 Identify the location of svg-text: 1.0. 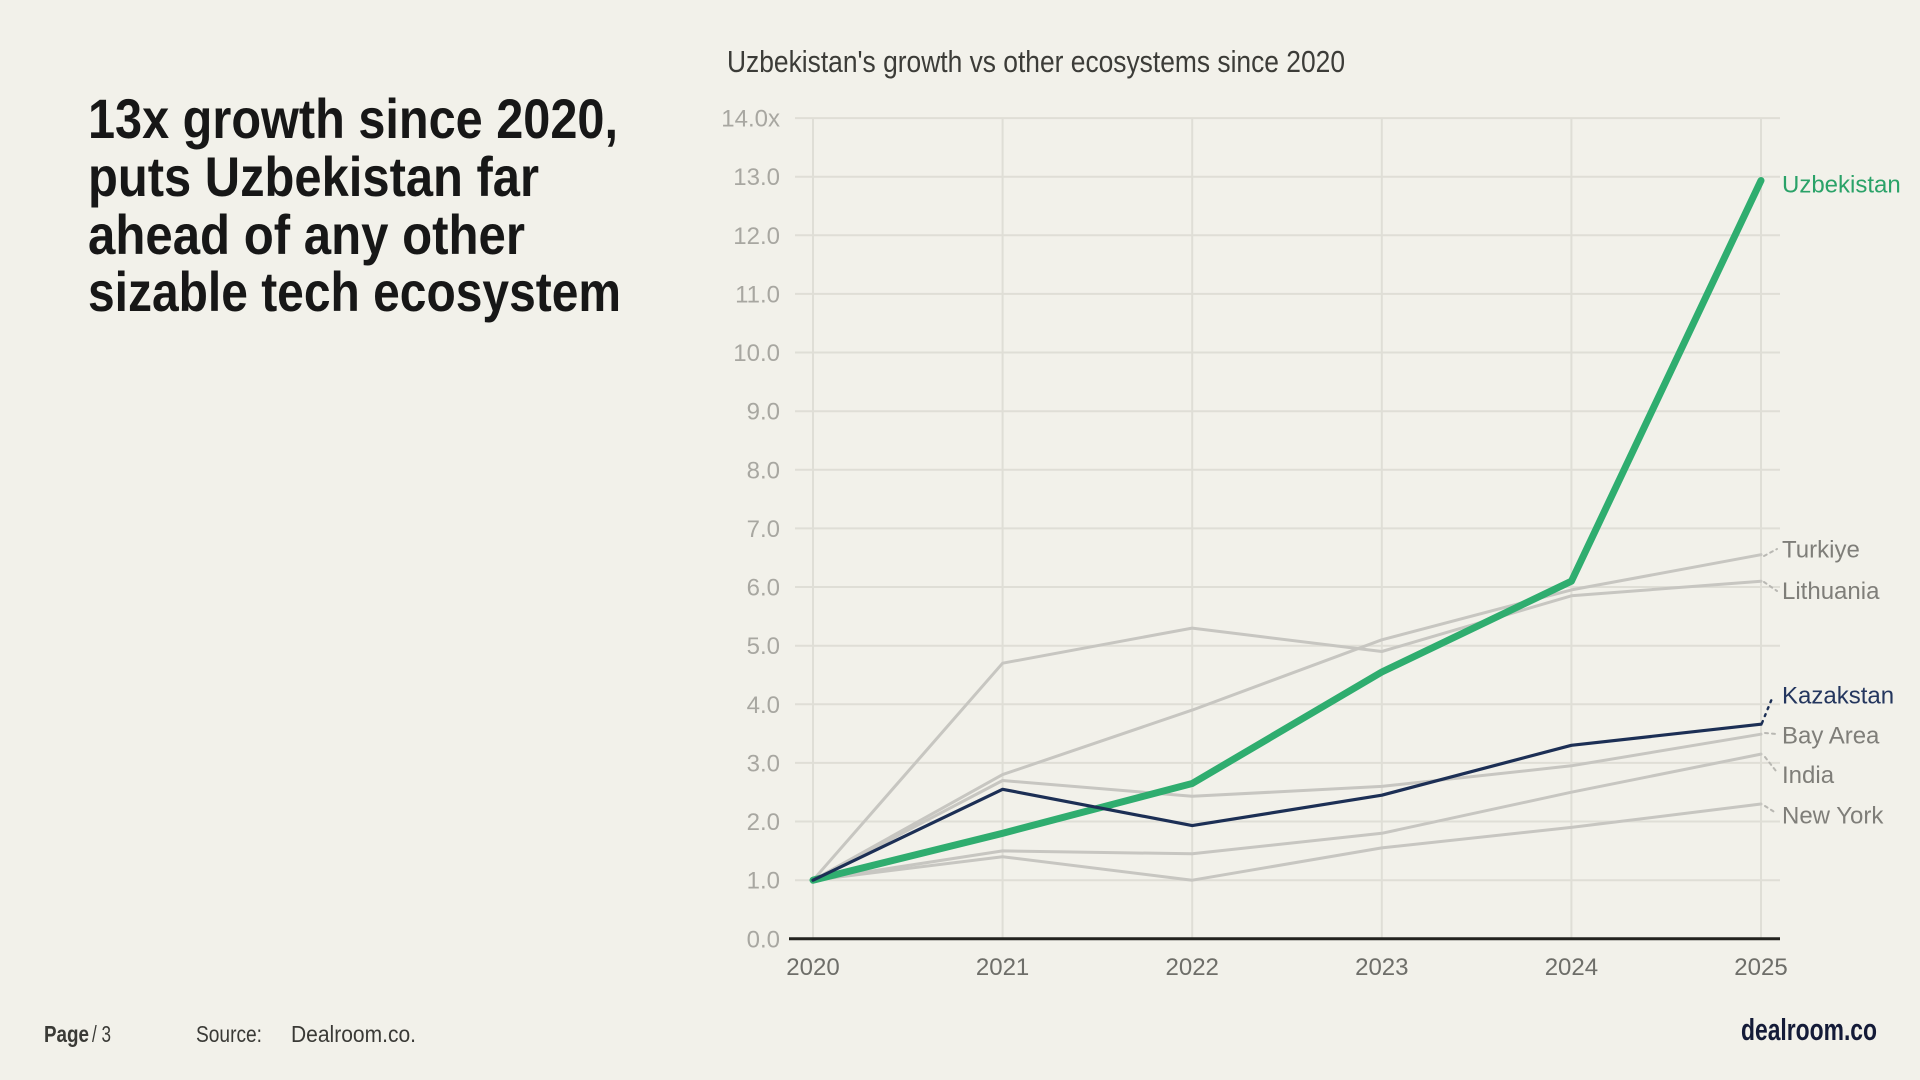
(763, 881).